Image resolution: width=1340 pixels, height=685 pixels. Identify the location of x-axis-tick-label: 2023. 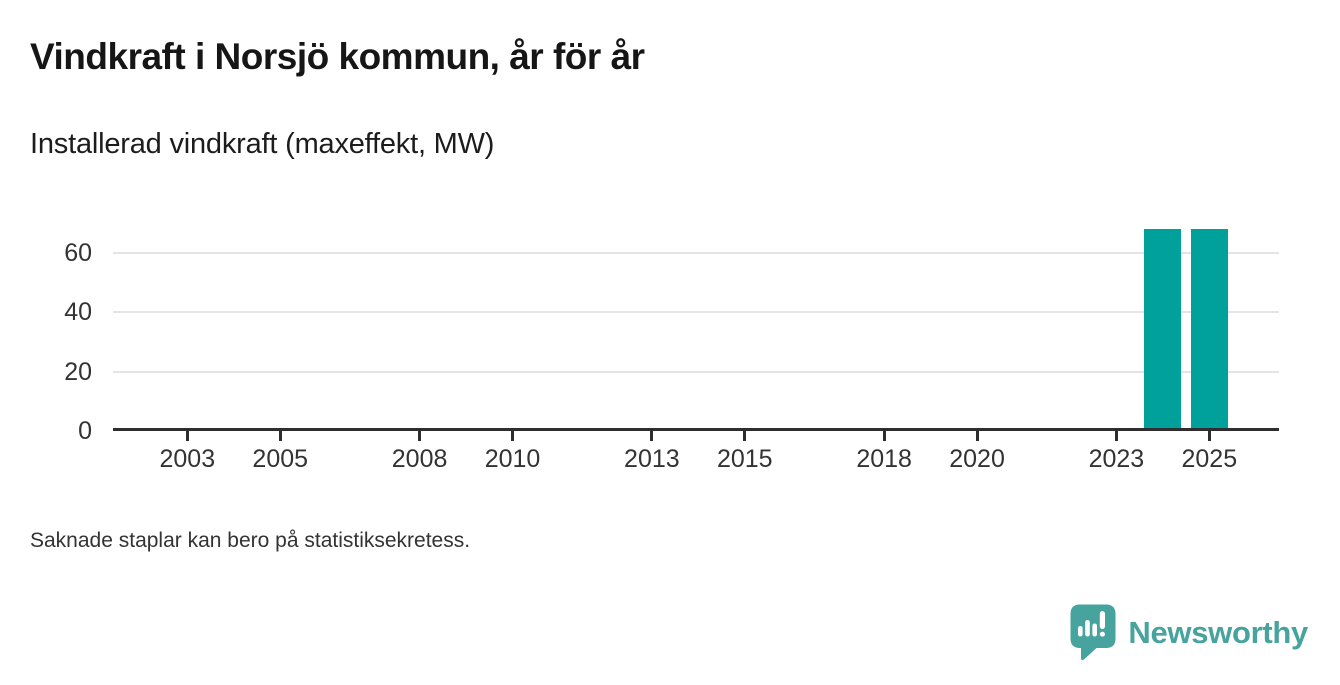
(1116, 459).